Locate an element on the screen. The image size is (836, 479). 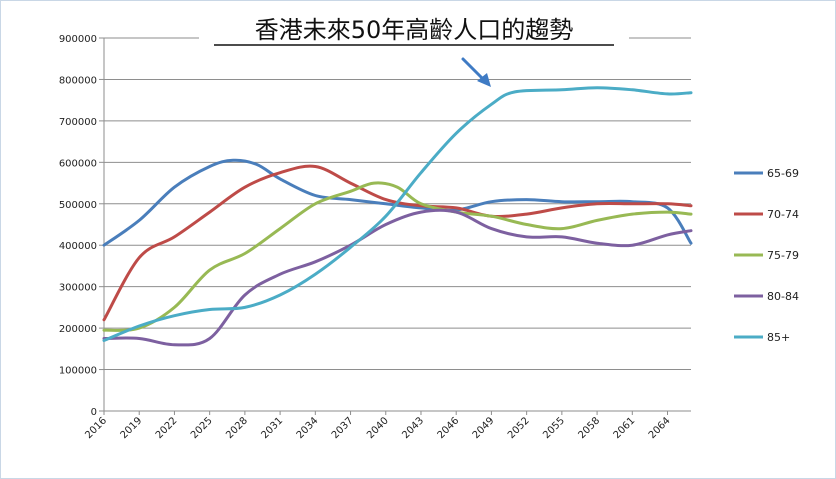
legend-label: 85+ is located at coordinates (778, 337).